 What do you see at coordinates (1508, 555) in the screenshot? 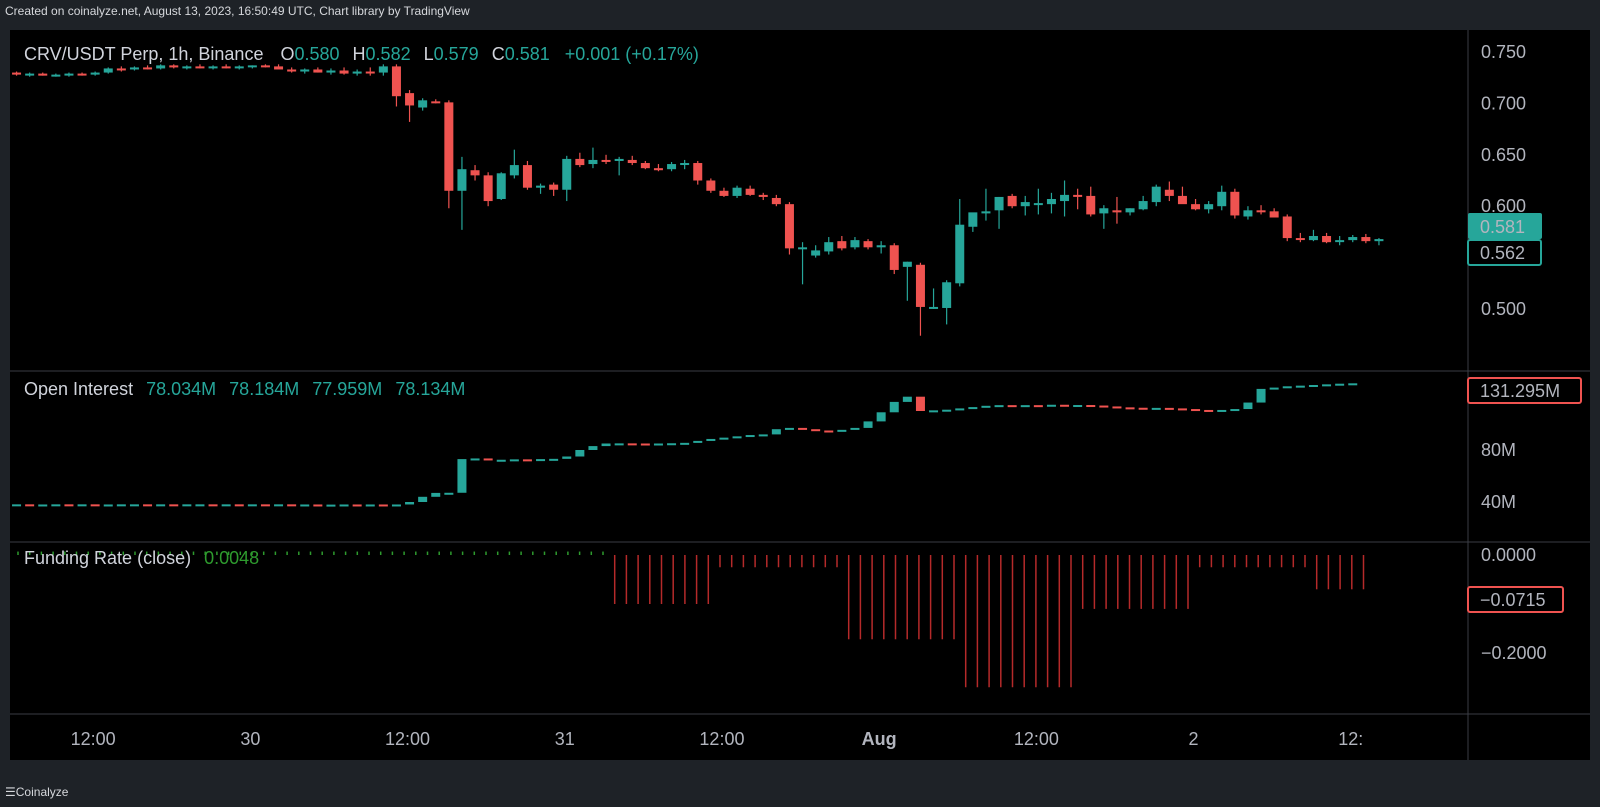
I see `funding-tick-label: 0.0000` at bounding box center [1508, 555].